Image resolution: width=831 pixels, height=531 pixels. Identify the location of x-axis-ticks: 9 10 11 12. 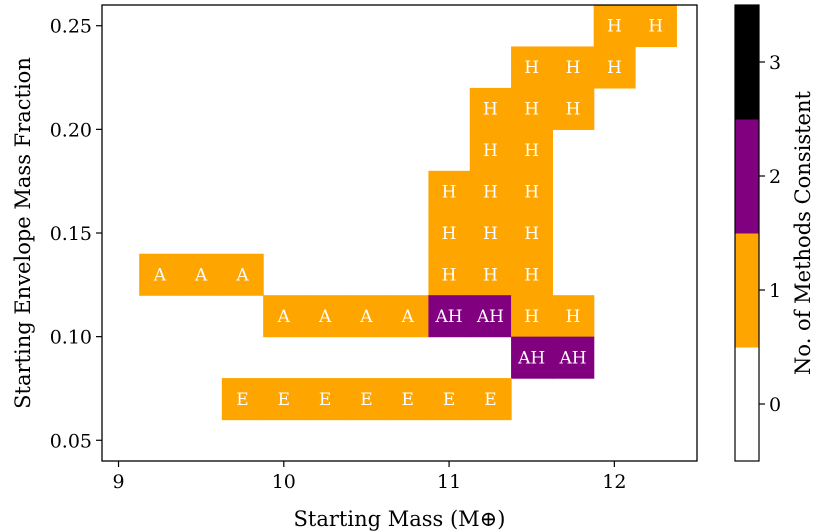
(369, 477).